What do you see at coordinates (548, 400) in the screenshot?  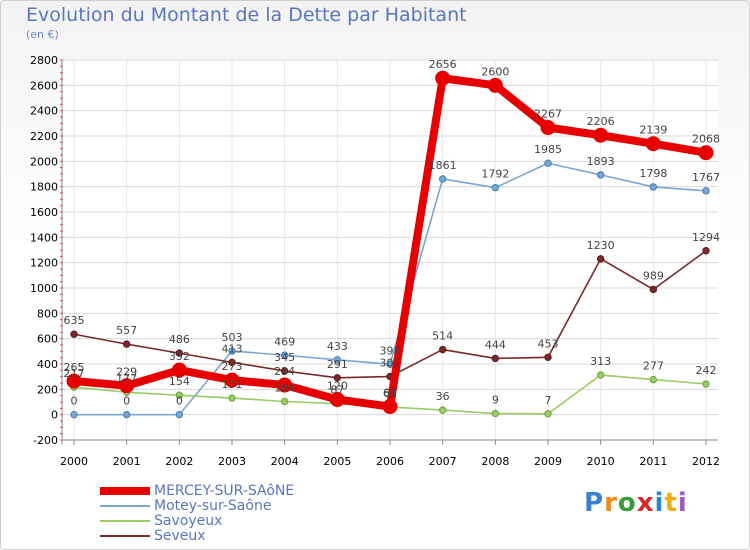 I see `data-label: 7` at bounding box center [548, 400].